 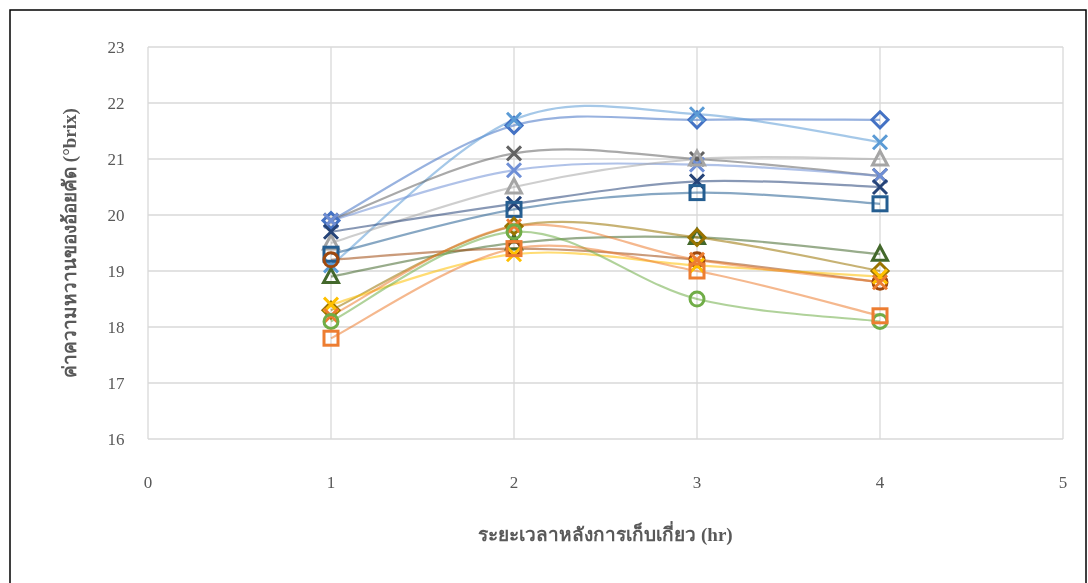 What do you see at coordinates (697, 482) in the screenshot?
I see `x-tick-label: 3` at bounding box center [697, 482].